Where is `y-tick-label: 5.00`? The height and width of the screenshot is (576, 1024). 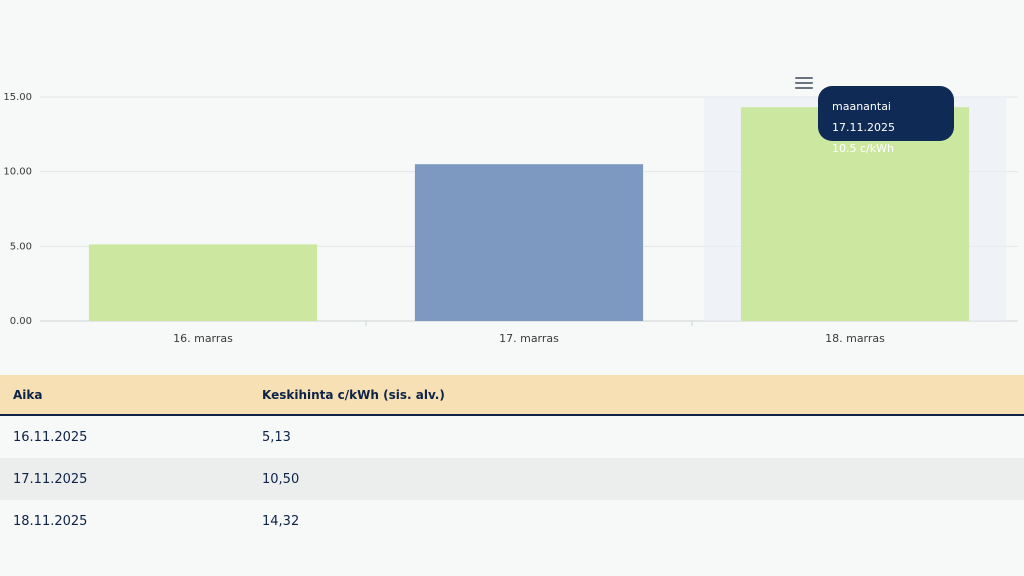
y-tick-label: 5.00 is located at coordinates (21, 246).